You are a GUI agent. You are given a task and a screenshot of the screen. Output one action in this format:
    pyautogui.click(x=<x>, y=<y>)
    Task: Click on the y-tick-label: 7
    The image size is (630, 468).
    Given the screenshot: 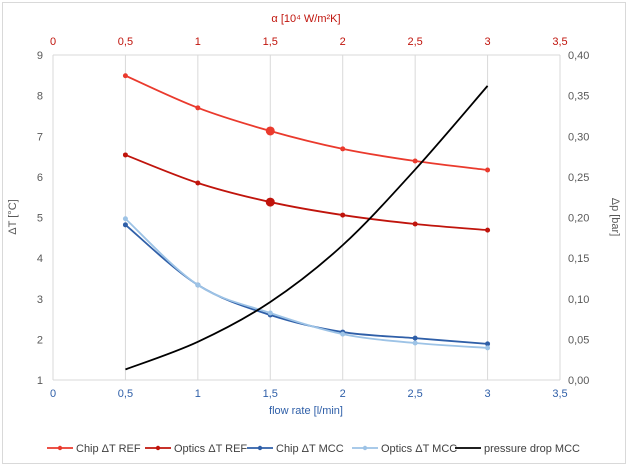 What is the action you would take?
    pyautogui.click(x=40, y=137)
    